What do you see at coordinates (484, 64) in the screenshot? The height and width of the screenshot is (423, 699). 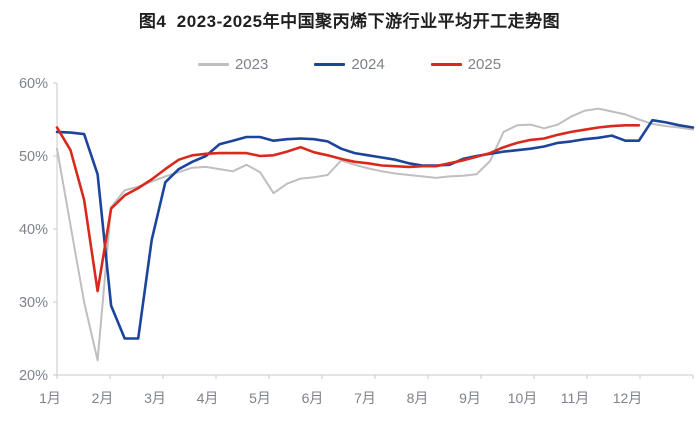 I see `legend-label-2025: 2025` at bounding box center [484, 64].